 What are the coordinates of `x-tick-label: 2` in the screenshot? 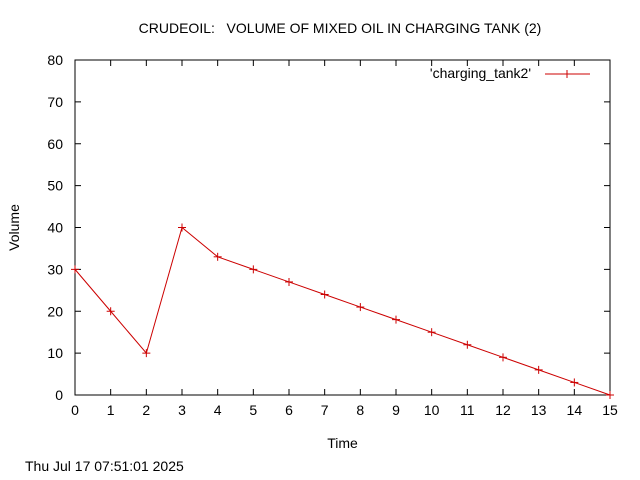 It's located at (146, 410).